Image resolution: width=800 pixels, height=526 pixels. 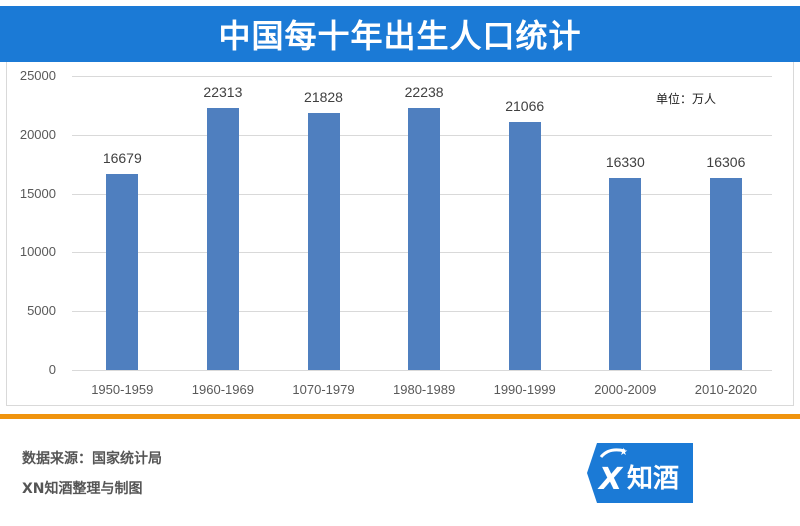 I want to click on y-axis-tick-label: 0, so click(x=52, y=369).